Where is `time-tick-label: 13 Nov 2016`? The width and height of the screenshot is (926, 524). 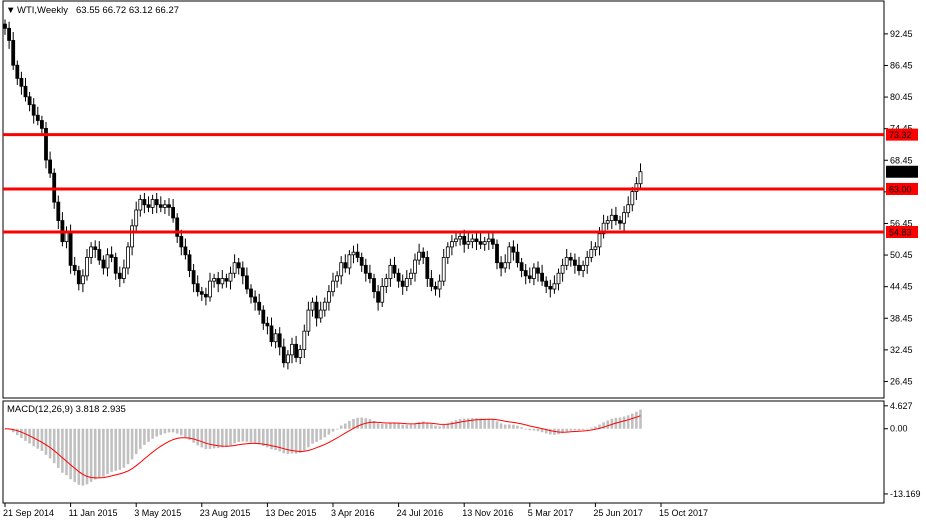 time-tick-label: 13 Nov 2016 is located at coordinates (487, 513).